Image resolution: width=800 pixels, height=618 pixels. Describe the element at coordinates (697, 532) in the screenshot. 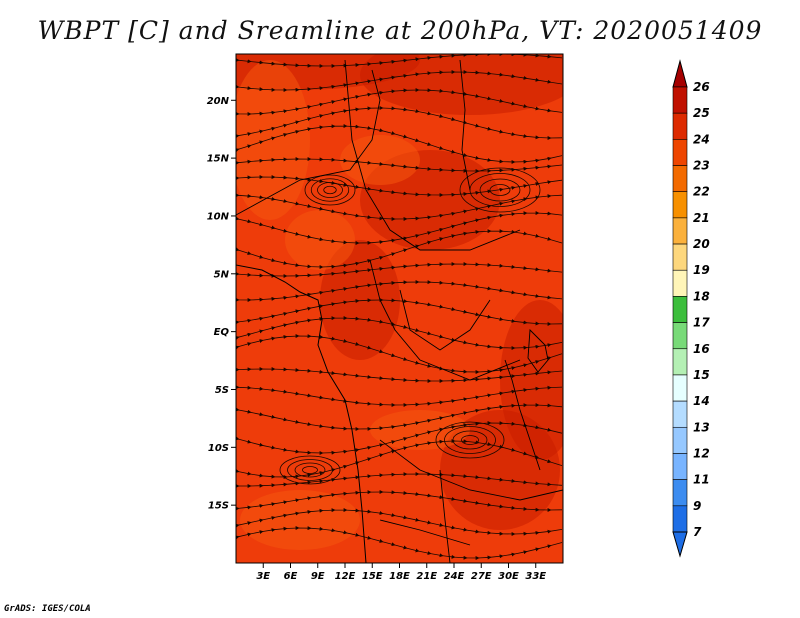

I see `colorbar-label-17: 7` at that location.